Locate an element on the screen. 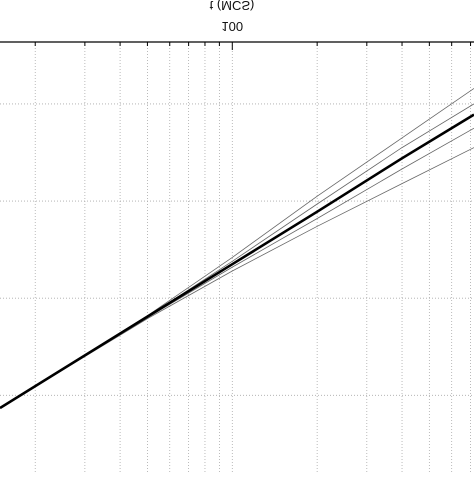 This screenshot has height=479, width=474. x-tick-label: 100 is located at coordinates (232, 26).